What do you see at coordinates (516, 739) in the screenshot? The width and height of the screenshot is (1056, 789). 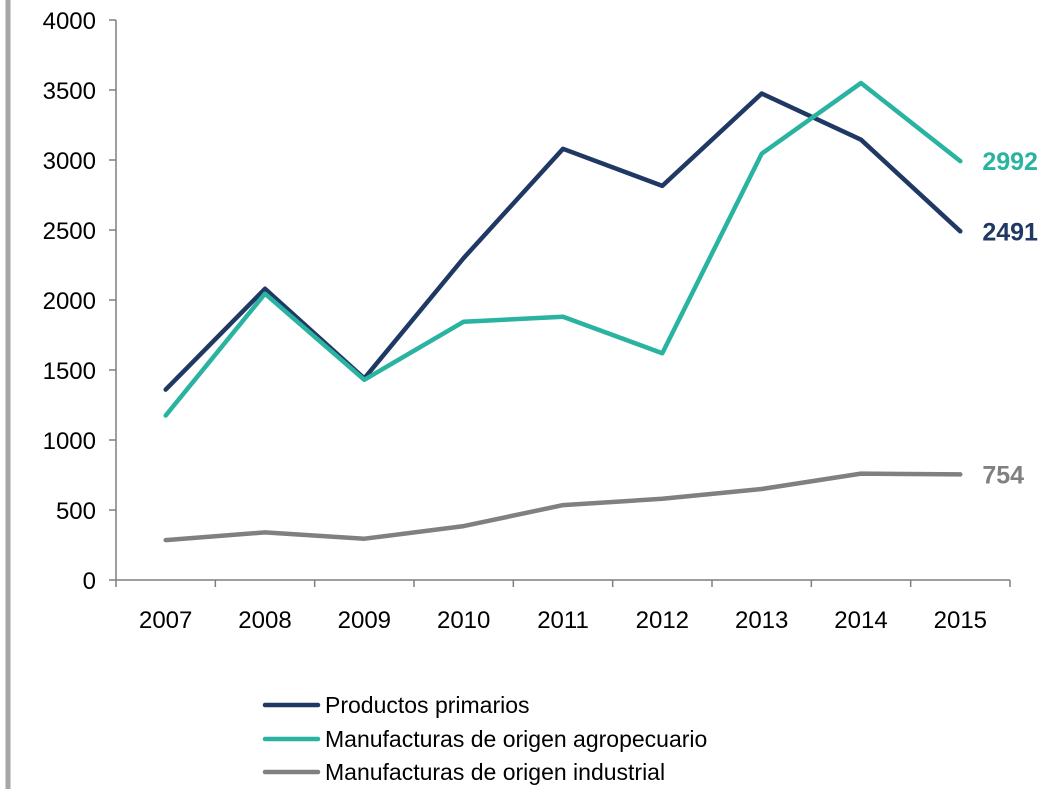 I see `legend-label: Manufacturas de origen agropecuario` at bounding box center [516, 739].